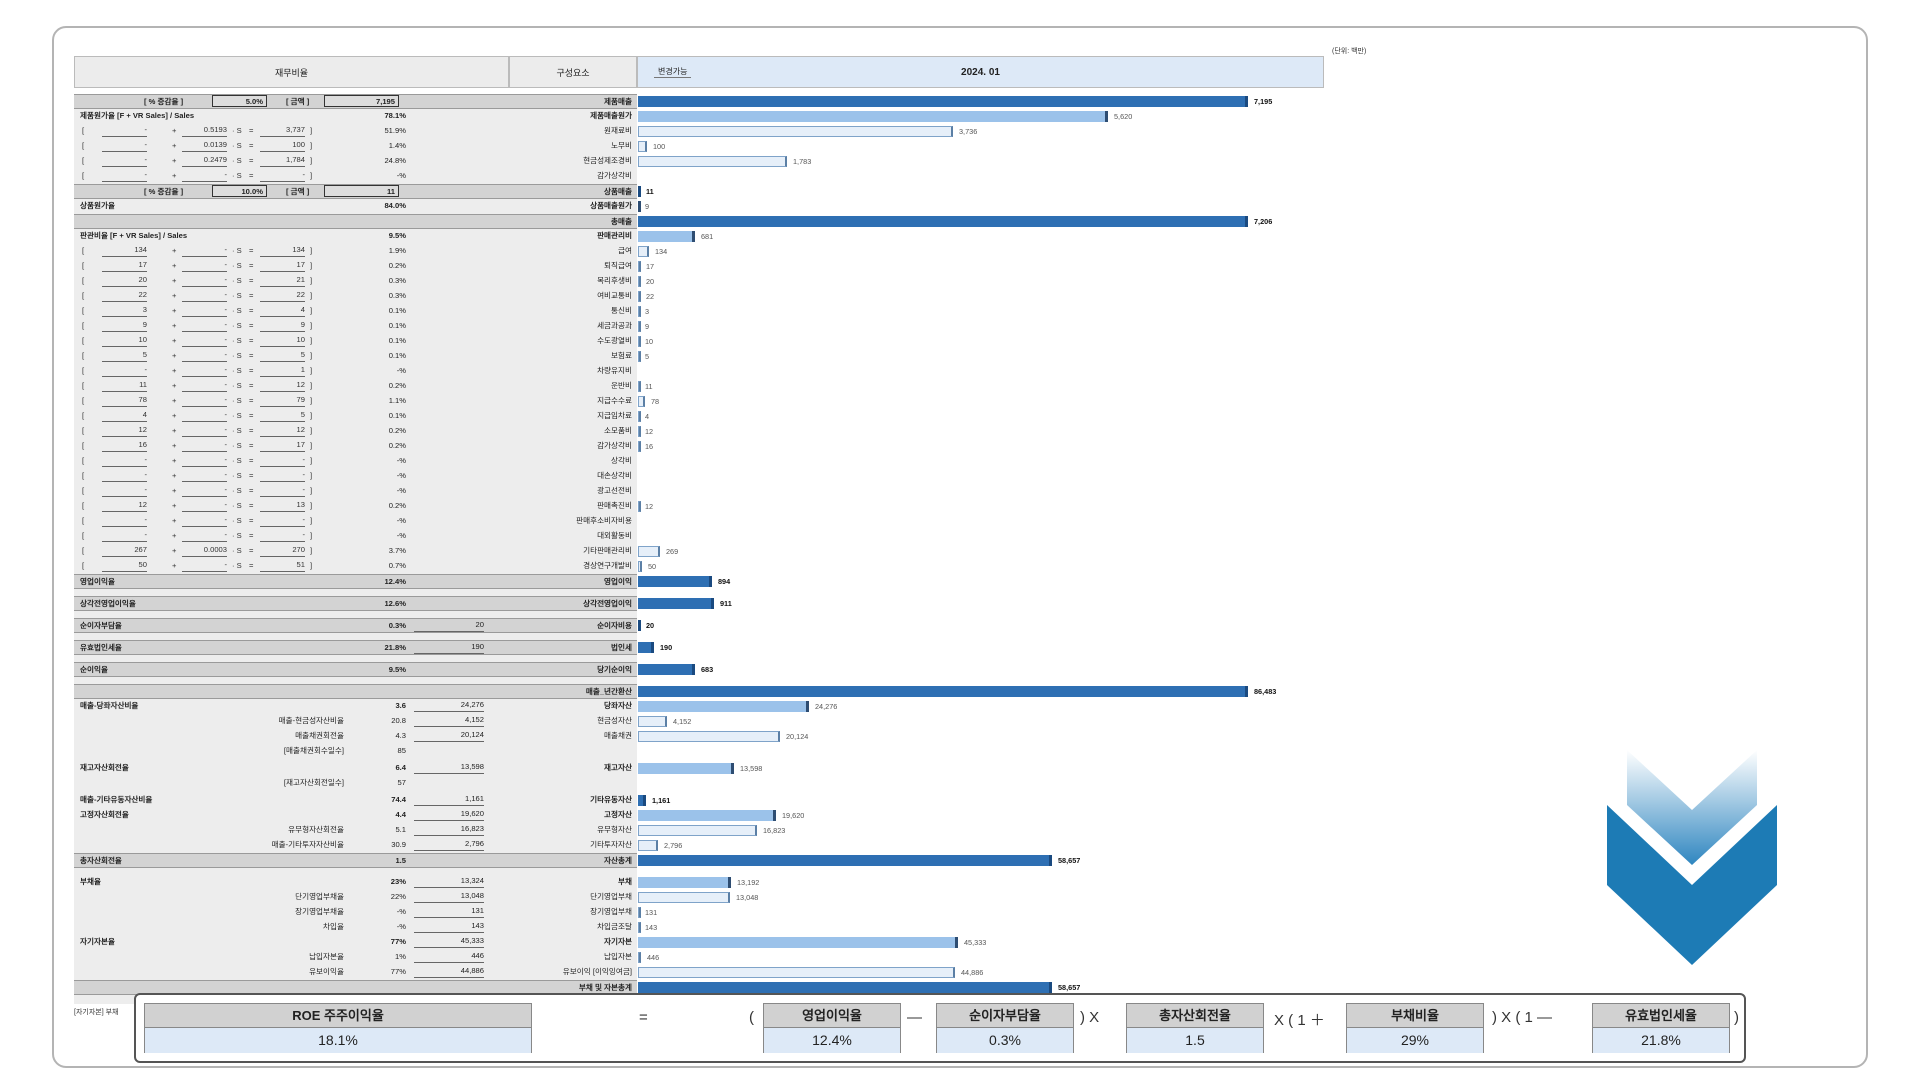  What do you see at coordinates (124, 400) in the screenshot?
I see `formula-value-a: 78` at bounding box center [124, 400].